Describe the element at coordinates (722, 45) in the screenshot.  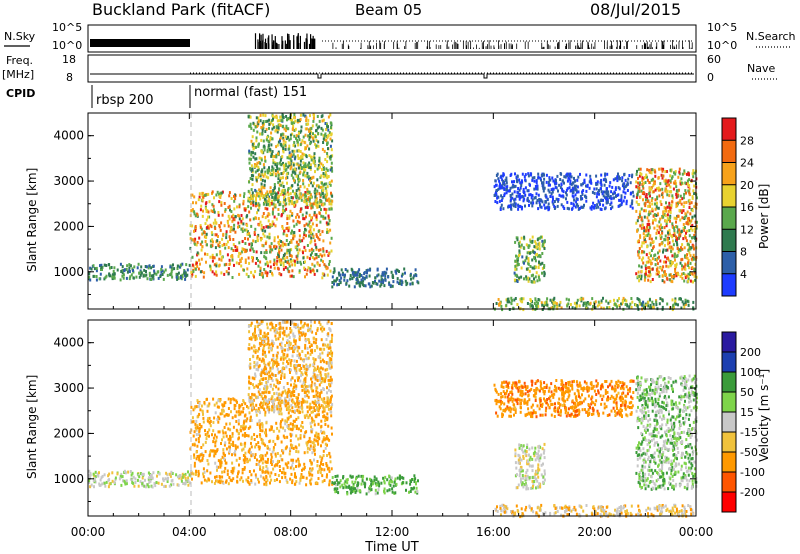
I see `nsearch-tick-low: 10^0` at that location.